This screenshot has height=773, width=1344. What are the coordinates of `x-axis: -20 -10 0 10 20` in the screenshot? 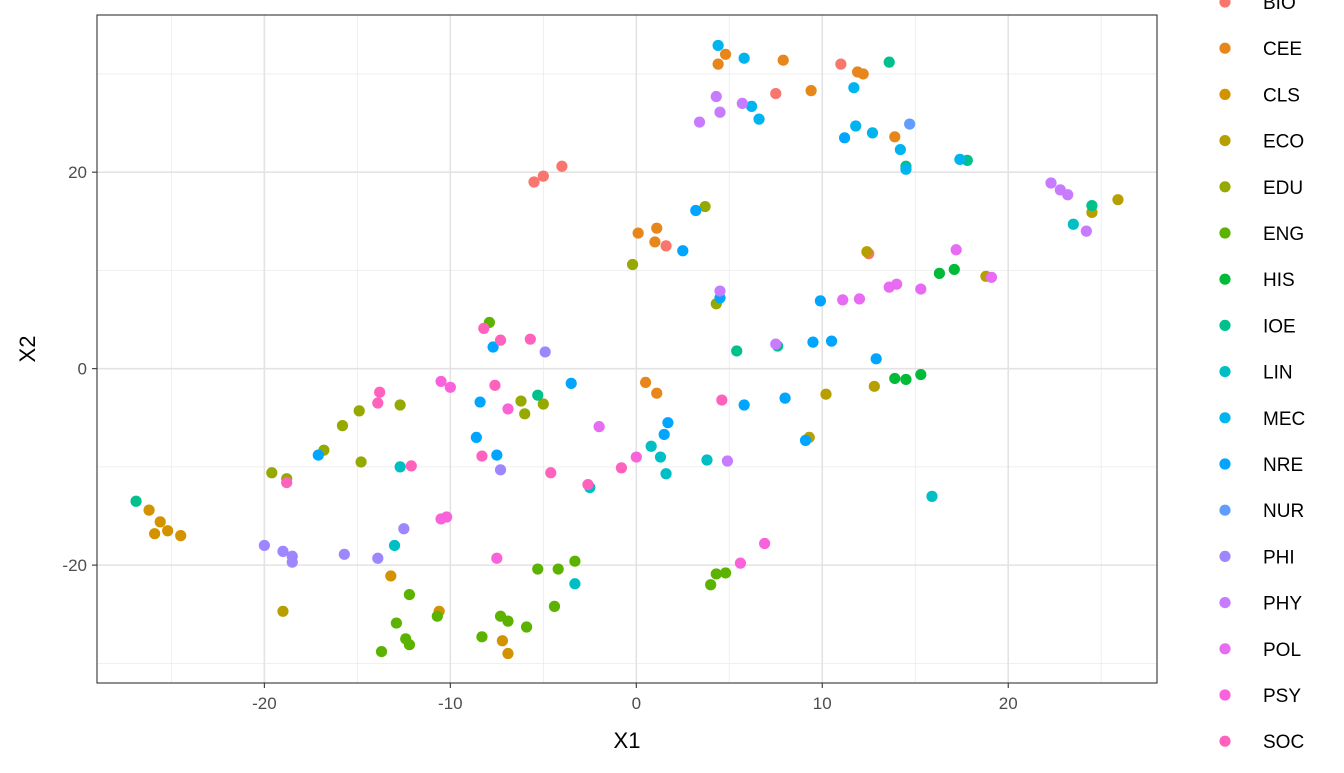 It's located at (635, 698).